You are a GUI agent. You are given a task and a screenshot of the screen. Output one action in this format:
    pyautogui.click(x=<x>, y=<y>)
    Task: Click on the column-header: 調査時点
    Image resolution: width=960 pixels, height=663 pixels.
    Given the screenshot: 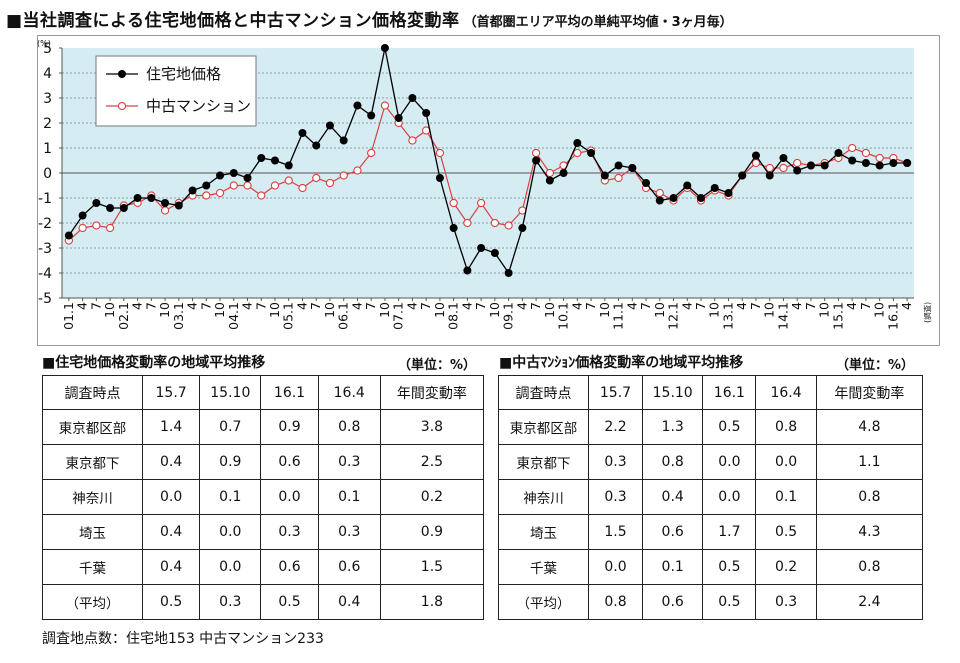 What is the action you would take?
    pyautogui.click(x=543, y=392)
    